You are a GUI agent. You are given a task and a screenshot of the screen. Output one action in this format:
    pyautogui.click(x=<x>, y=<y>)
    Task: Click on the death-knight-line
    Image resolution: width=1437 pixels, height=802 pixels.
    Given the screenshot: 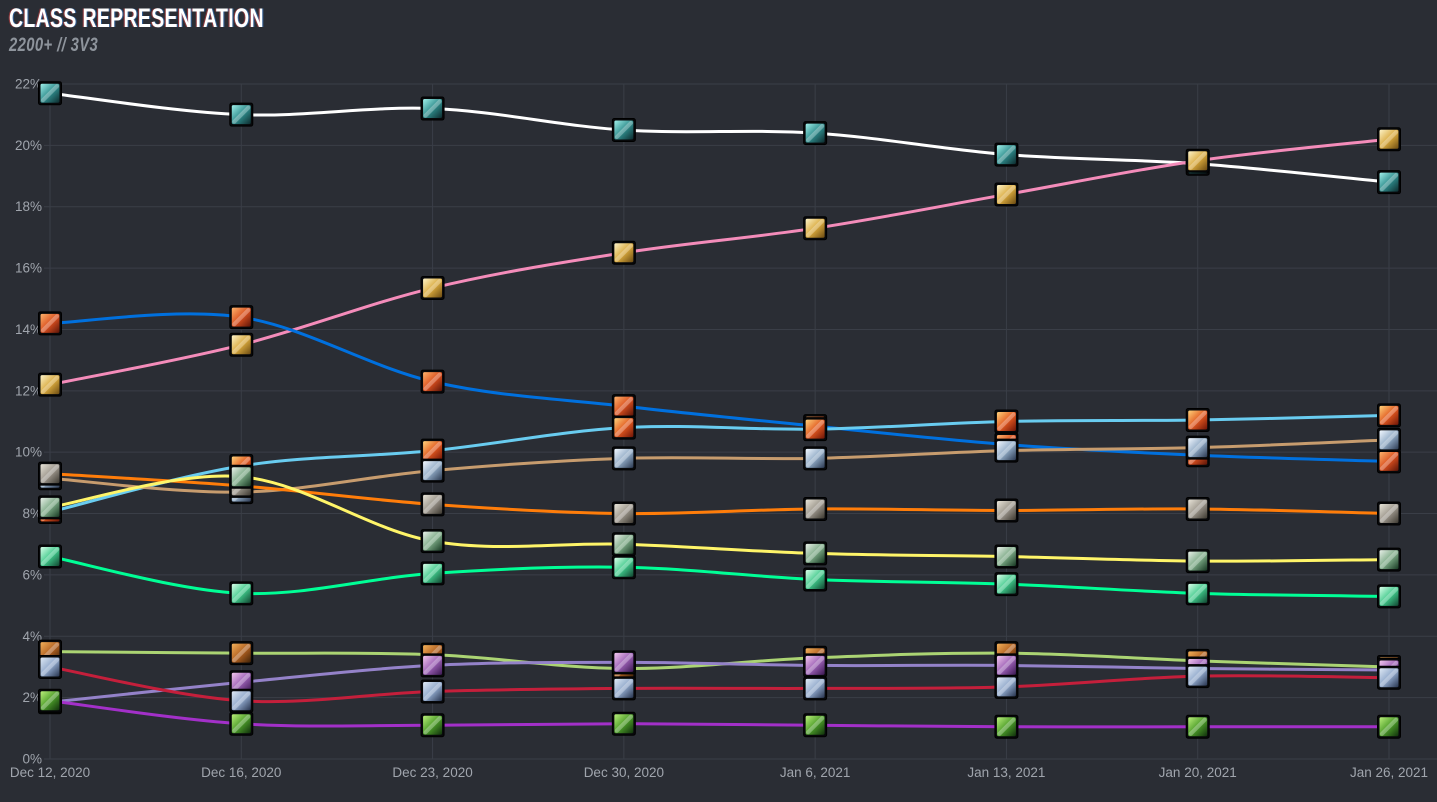 What is the action you would take?
    pyautogui.click(x=719, y=684)
    